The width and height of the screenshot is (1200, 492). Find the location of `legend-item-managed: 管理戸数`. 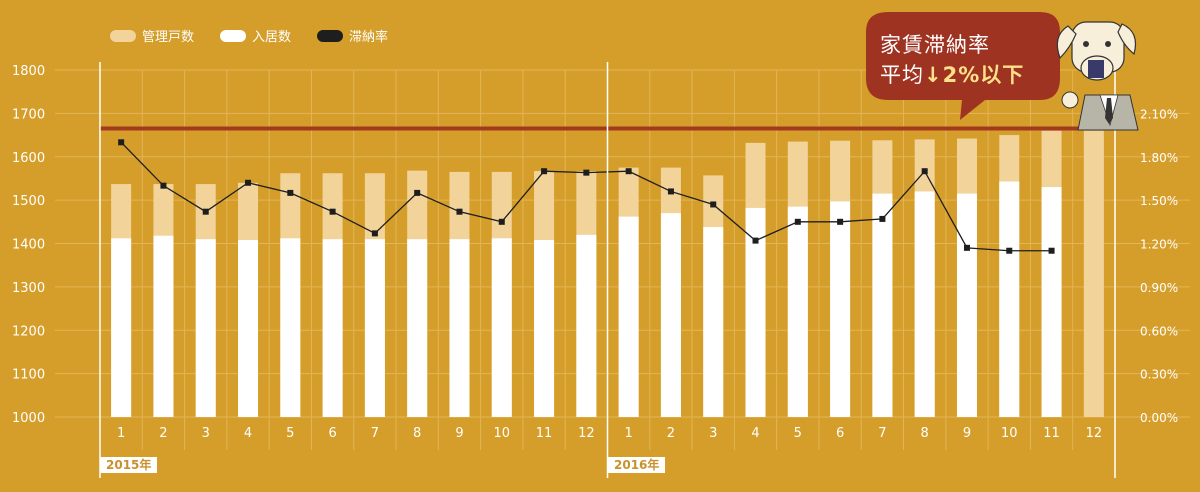

legend-item-managed: 管理戸数 is located at coordinates (152, 35).